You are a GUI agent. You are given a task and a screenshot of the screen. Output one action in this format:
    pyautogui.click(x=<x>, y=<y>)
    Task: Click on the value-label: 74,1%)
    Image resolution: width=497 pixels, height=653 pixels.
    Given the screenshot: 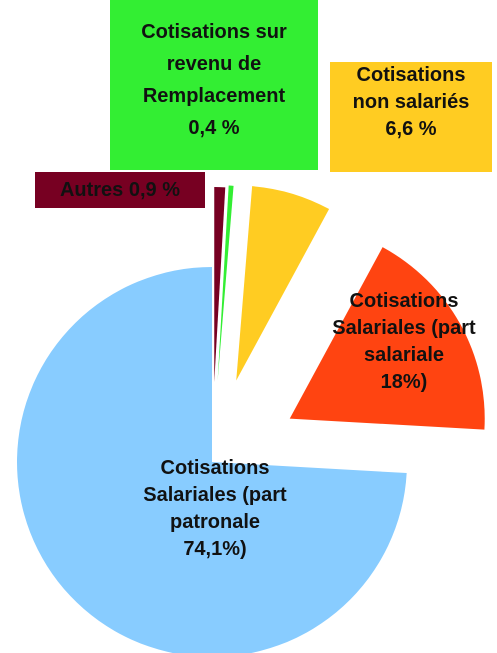 What is the action you would take?
    pyautogui.click(x=215, y=549)
    